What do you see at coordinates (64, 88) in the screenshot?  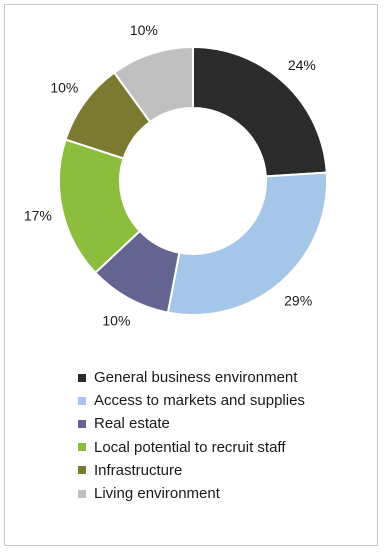 I see `slice-label-infrastructure: 10%` at bounding box center [64, 88].